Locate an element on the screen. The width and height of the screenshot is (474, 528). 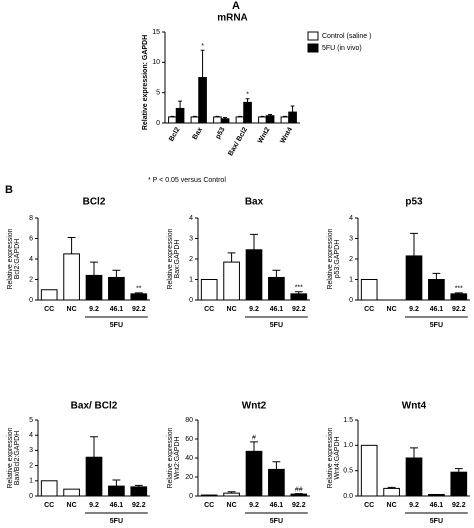
y-axis-label: Wnt4:GAPDH is located at coordinates (337, 457).